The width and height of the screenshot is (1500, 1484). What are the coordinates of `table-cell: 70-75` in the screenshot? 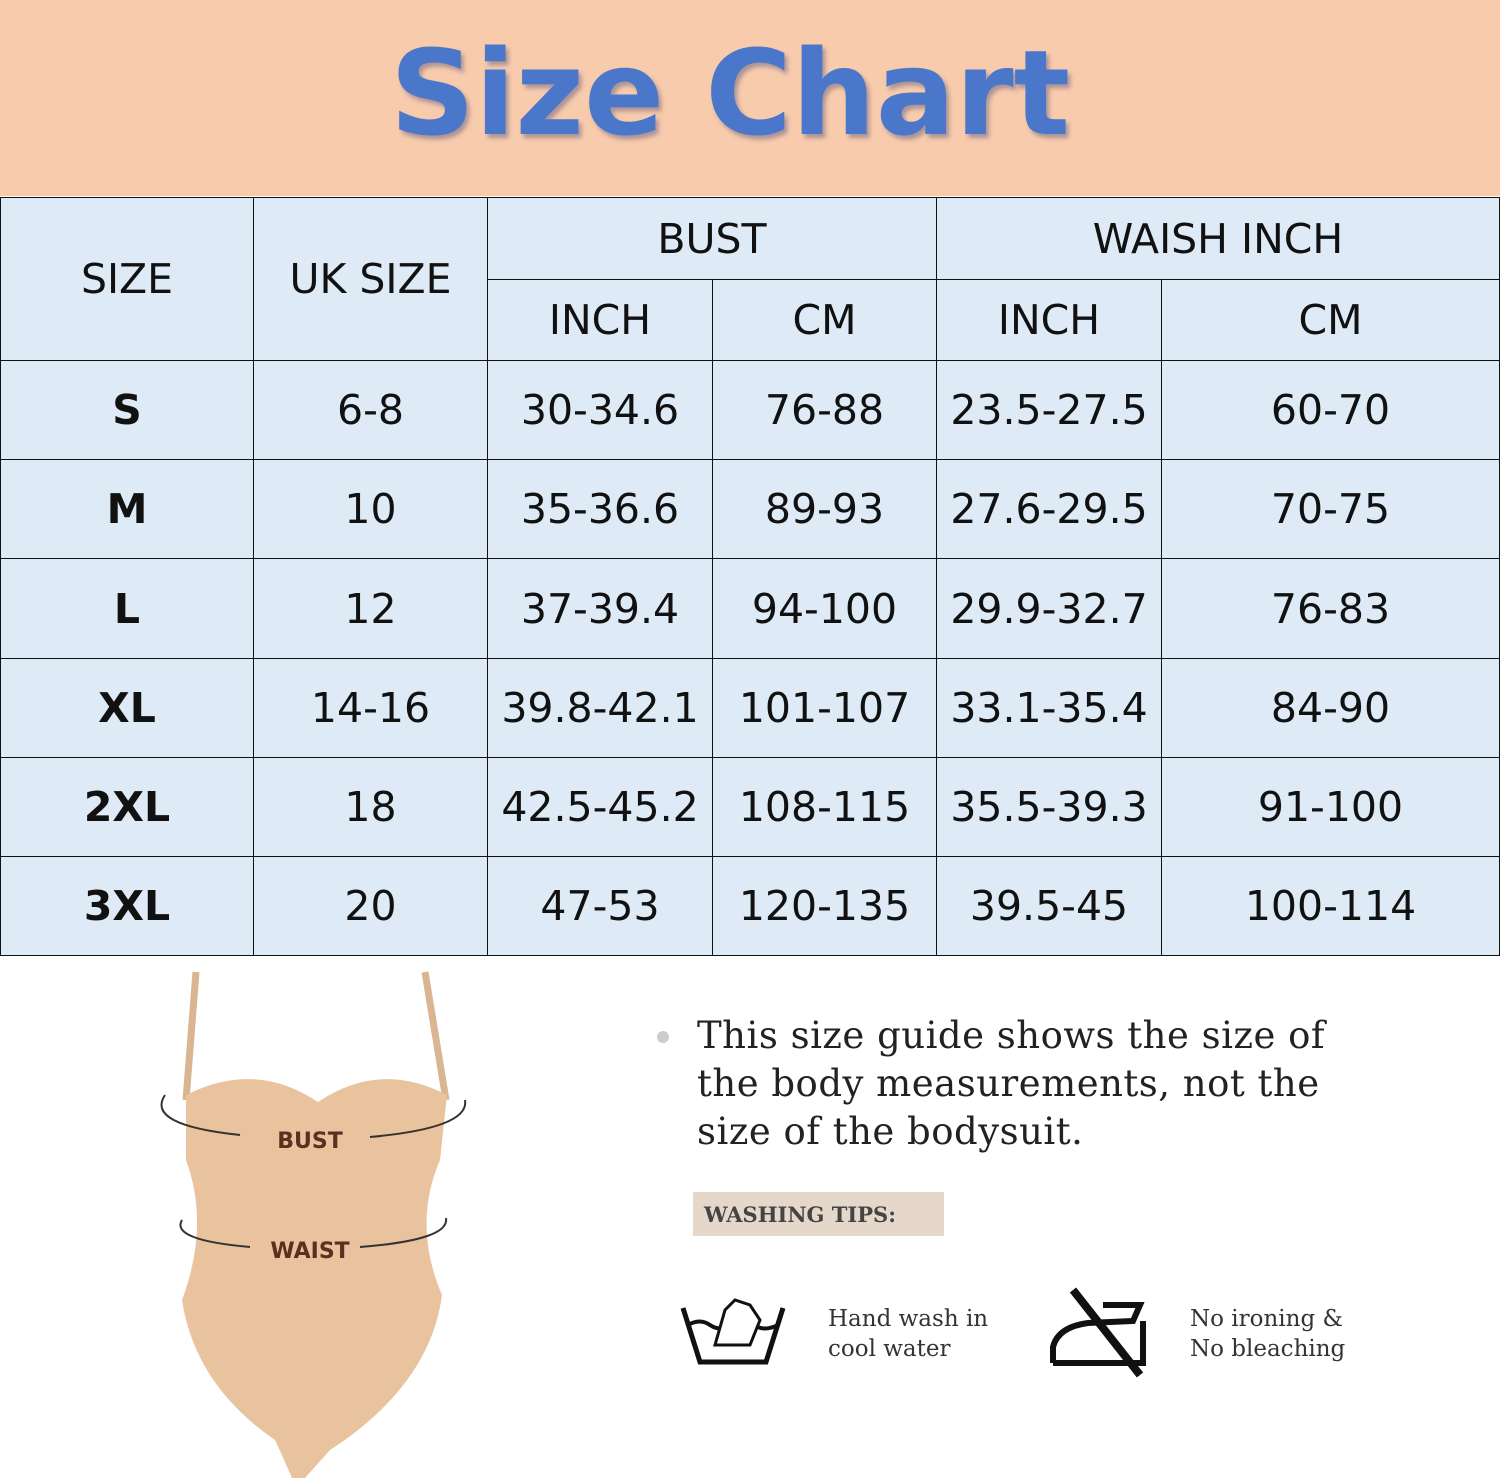 It's located at (1330, 509).